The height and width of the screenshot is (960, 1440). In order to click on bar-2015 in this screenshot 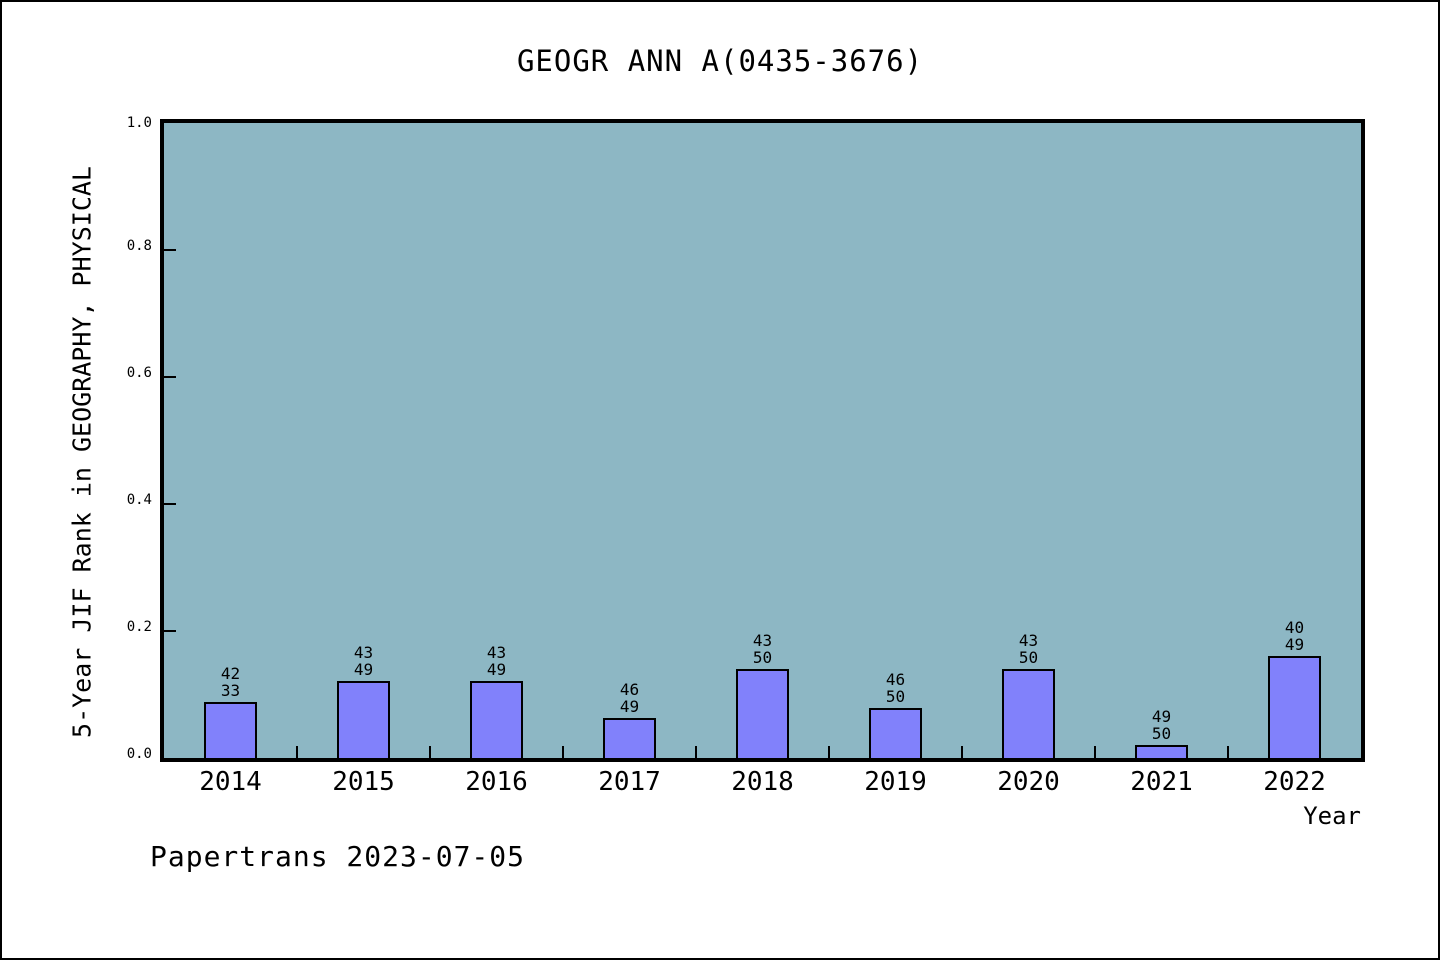, I will do `click(363, 719)`.